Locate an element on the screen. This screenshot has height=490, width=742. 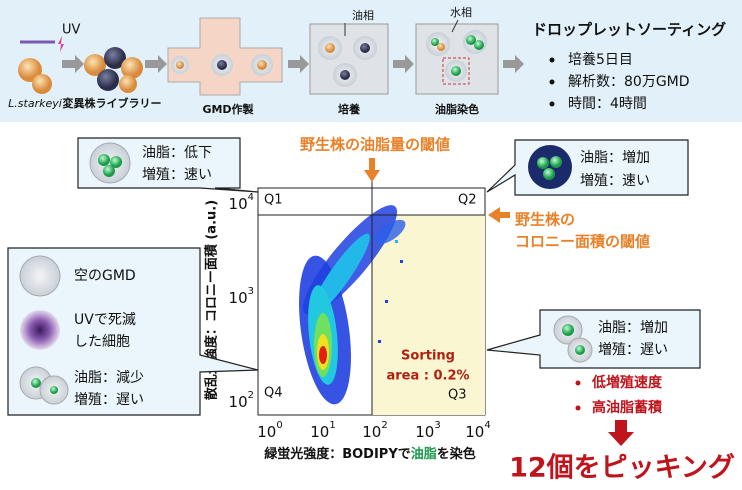
bullets is located at coordinates (552, 82).